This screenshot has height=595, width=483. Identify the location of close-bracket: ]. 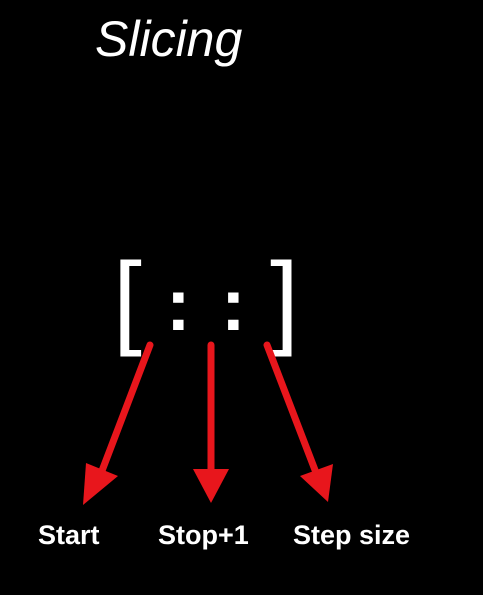
(284, 300).